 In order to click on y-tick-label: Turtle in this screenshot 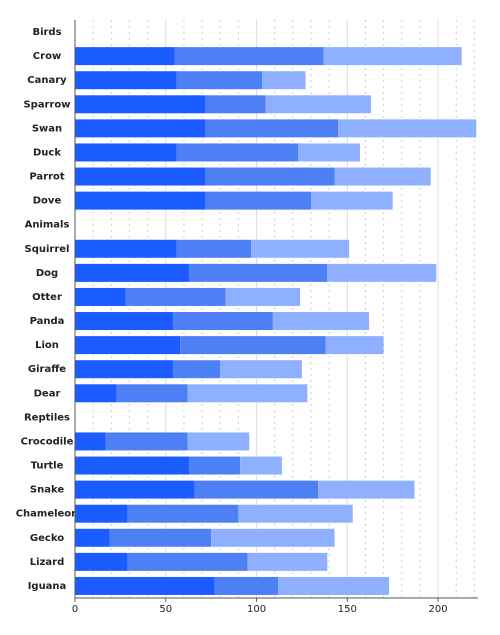, I will do `click(47, 466)`.